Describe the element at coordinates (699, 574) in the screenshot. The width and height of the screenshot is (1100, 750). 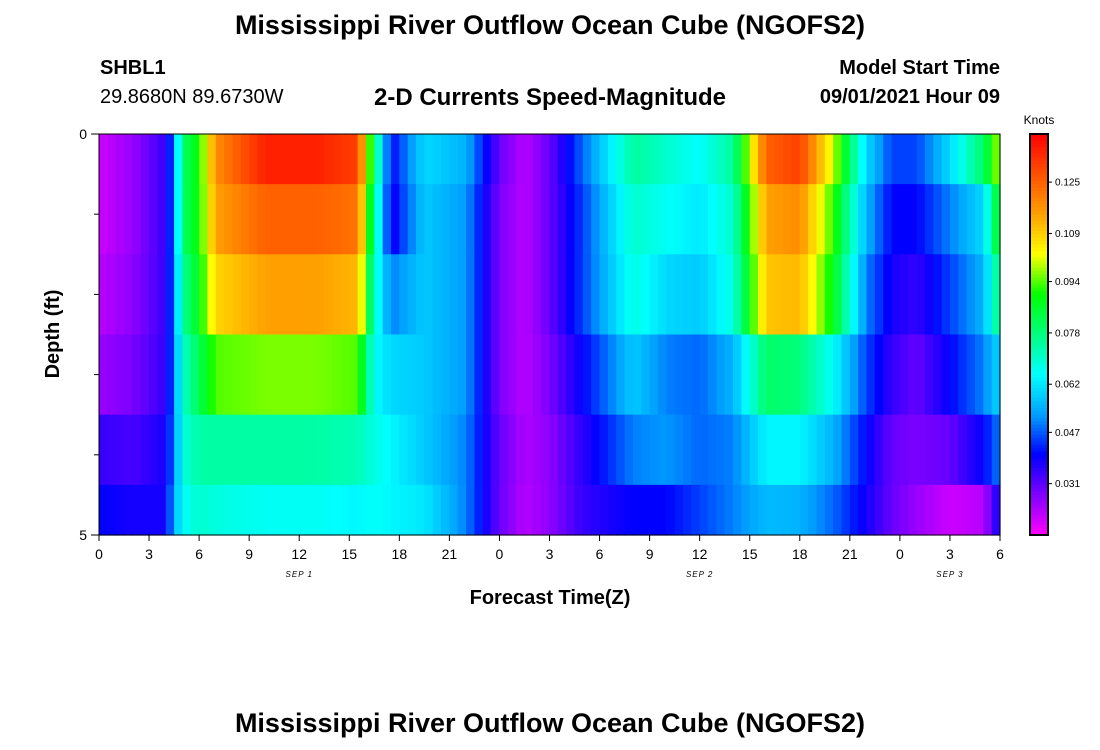
I see `x-day-label: SEP 2` at that location.